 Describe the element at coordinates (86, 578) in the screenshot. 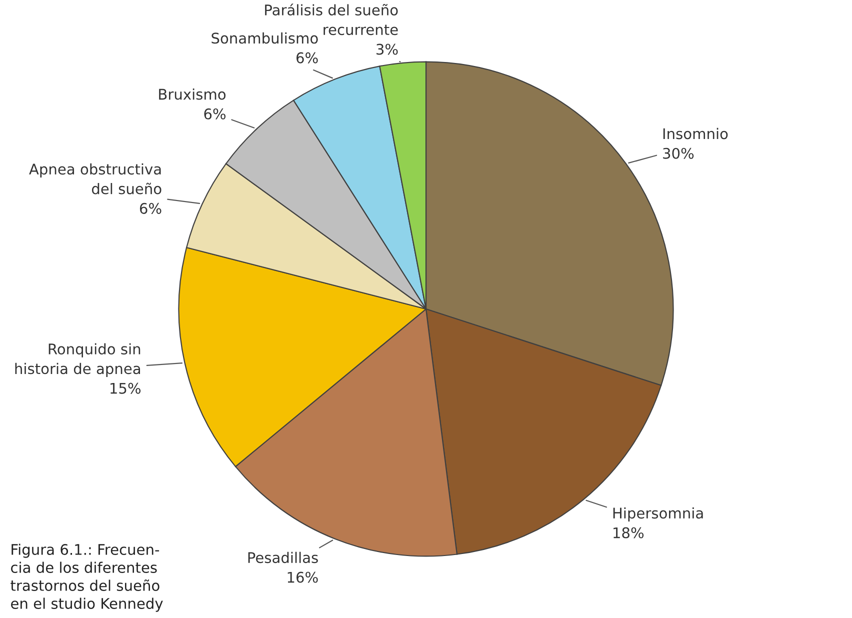

I see `text: Figura 6.1.: Frecuen- cia de los diferentes trastornos del sueño en el studio Kennedy` at that location.